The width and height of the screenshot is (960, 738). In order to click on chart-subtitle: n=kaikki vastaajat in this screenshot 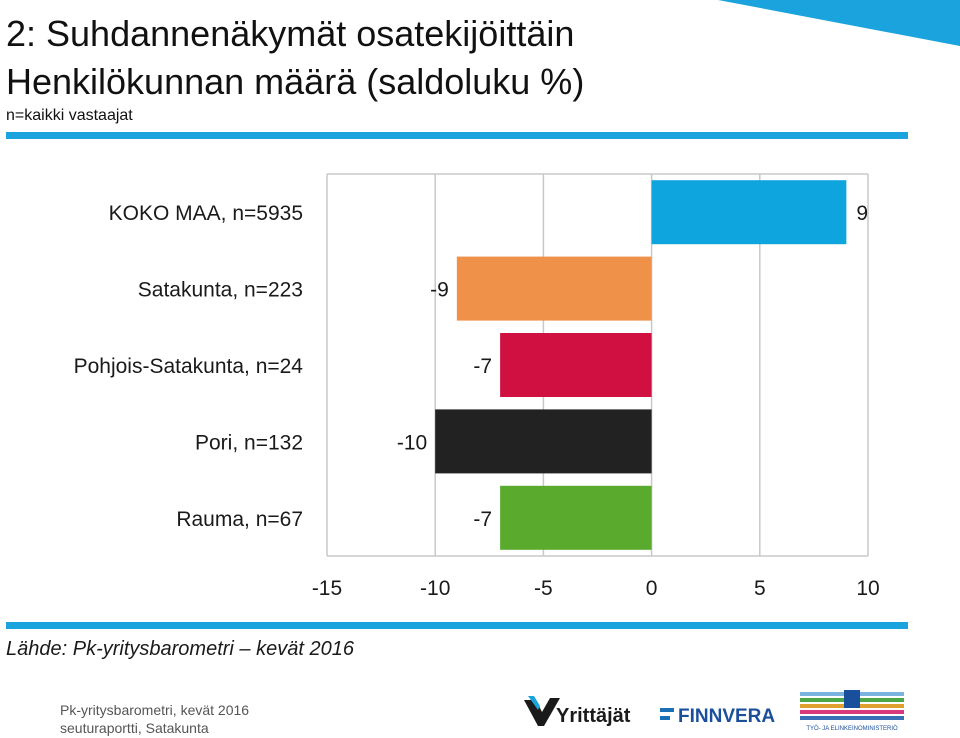, I will do `click(69, 115)`.